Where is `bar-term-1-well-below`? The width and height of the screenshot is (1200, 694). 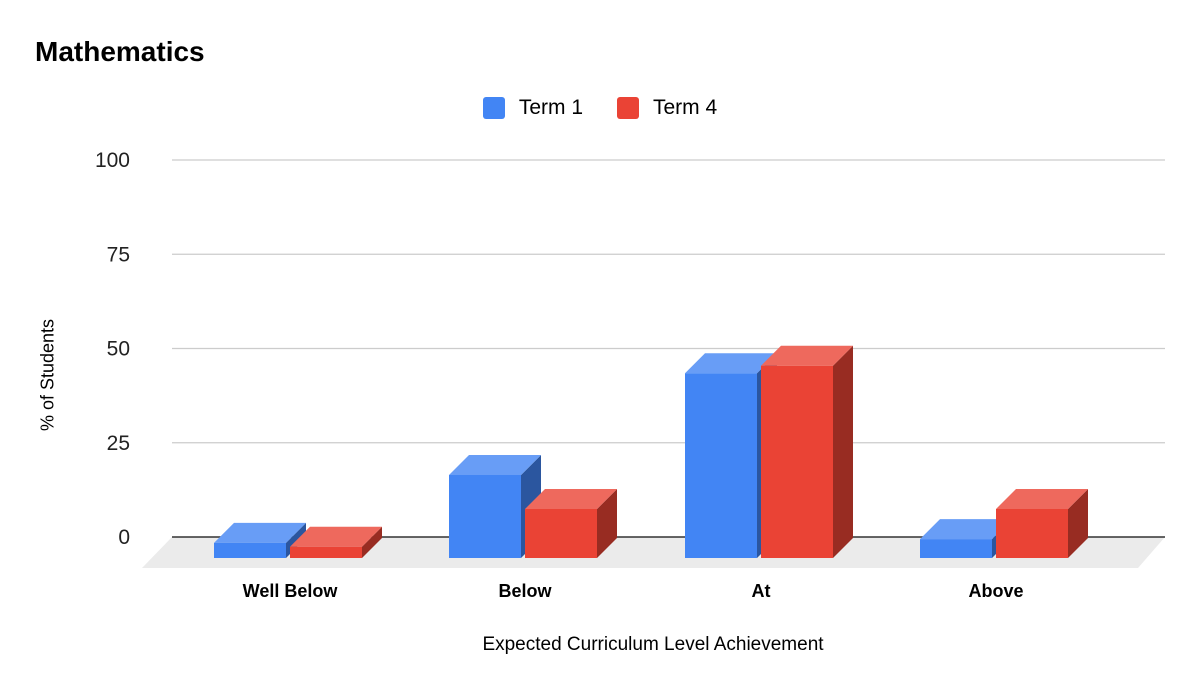 bar-term-1-well-below is located at coordinates (260, 540).